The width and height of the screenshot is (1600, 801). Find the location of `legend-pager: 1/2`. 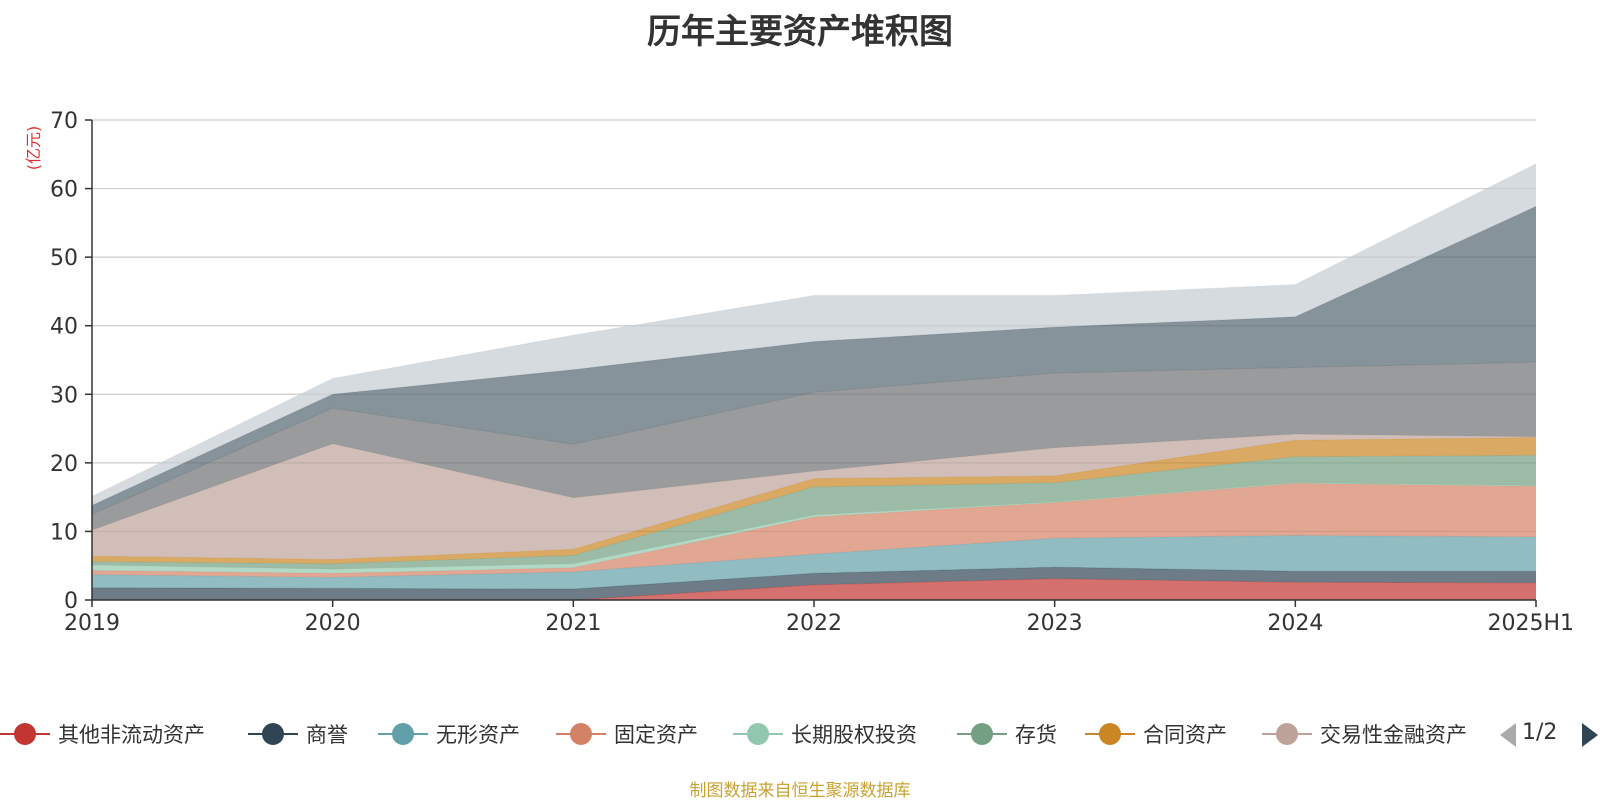

legend-pager: 1/2 is located at coordinates (1550, 734).